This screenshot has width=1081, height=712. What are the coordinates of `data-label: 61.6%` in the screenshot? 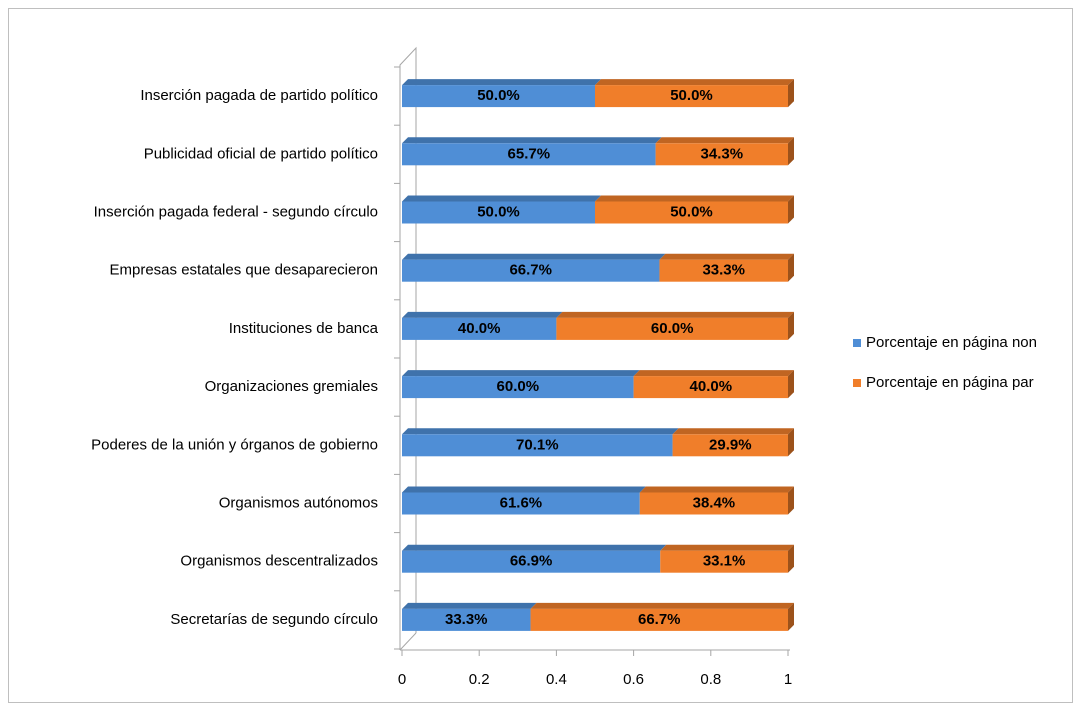 It's located at (521, 502).